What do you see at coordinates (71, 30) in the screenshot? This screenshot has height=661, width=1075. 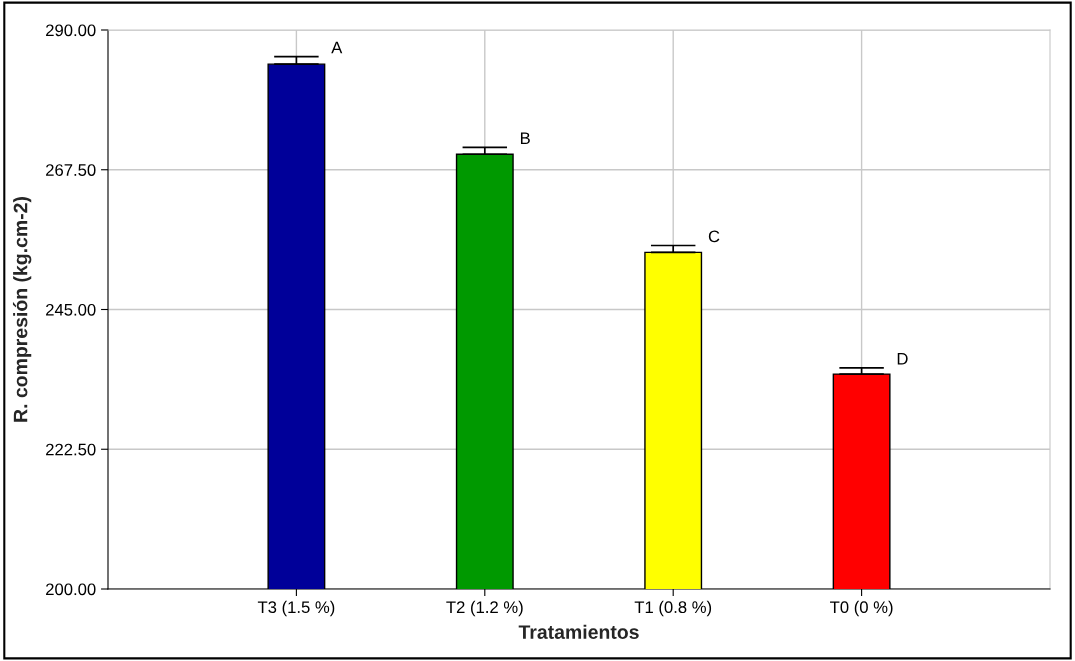 I see `y-tick-label: 290.00` at bounding box center [71, 30].